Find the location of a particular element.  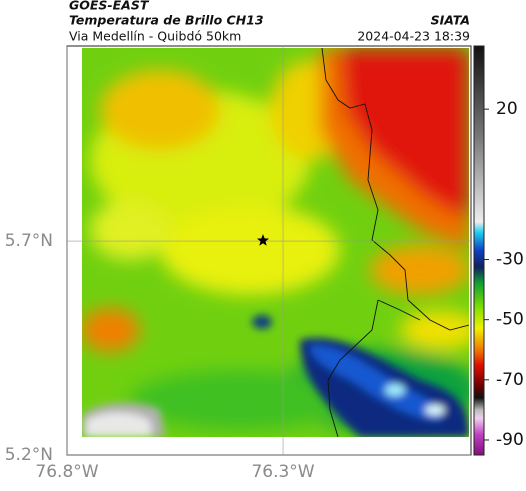

source: GOES-EAST is located at coordinates (109, 6).